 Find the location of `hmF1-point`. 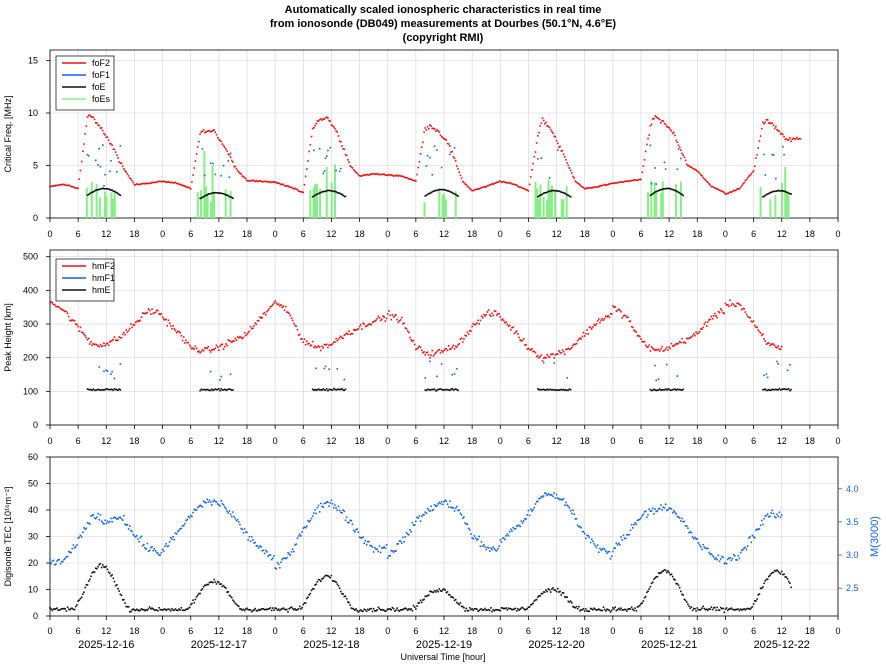

hmF1-point is located at coordinates (777, 361).